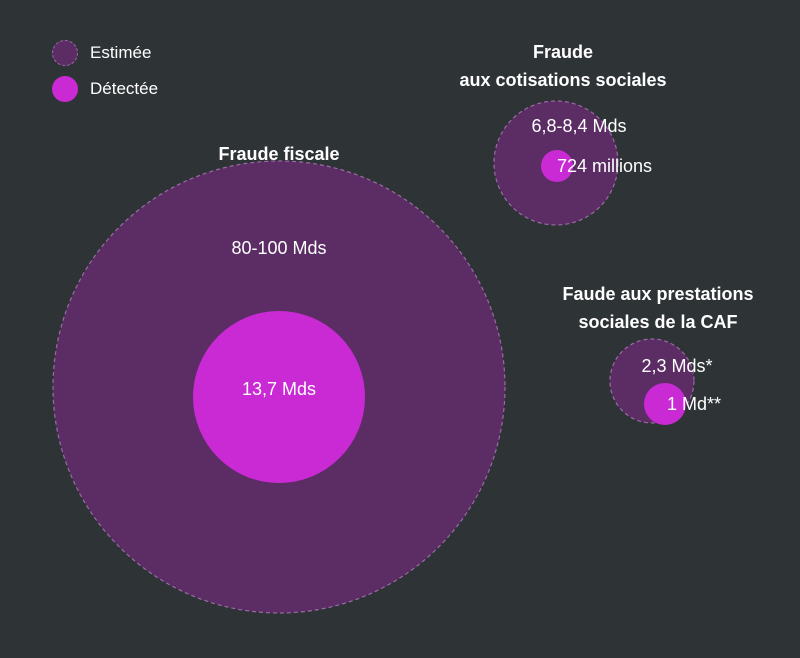  I want to click on group-title-caf-line2: sociales de la CAF, so click(657, 322).